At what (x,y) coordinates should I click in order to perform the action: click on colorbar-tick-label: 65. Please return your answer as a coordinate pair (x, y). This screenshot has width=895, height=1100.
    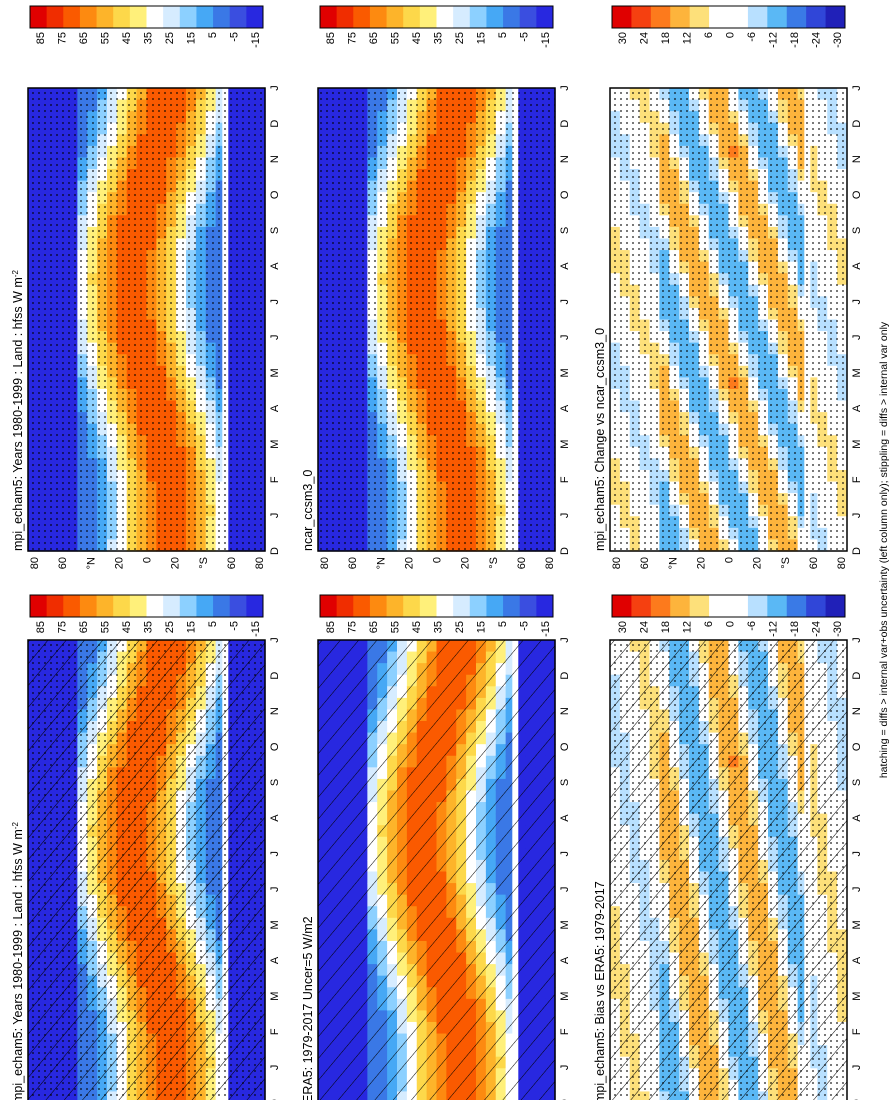
    Looking at the image, I should click on (374, 38).